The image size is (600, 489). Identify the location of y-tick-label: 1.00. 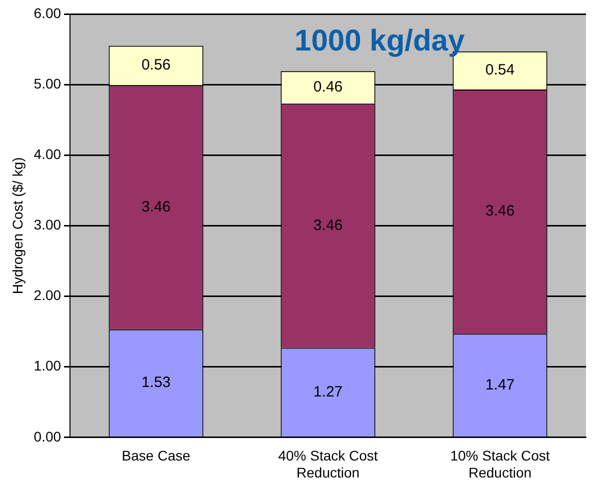
(48, 366).